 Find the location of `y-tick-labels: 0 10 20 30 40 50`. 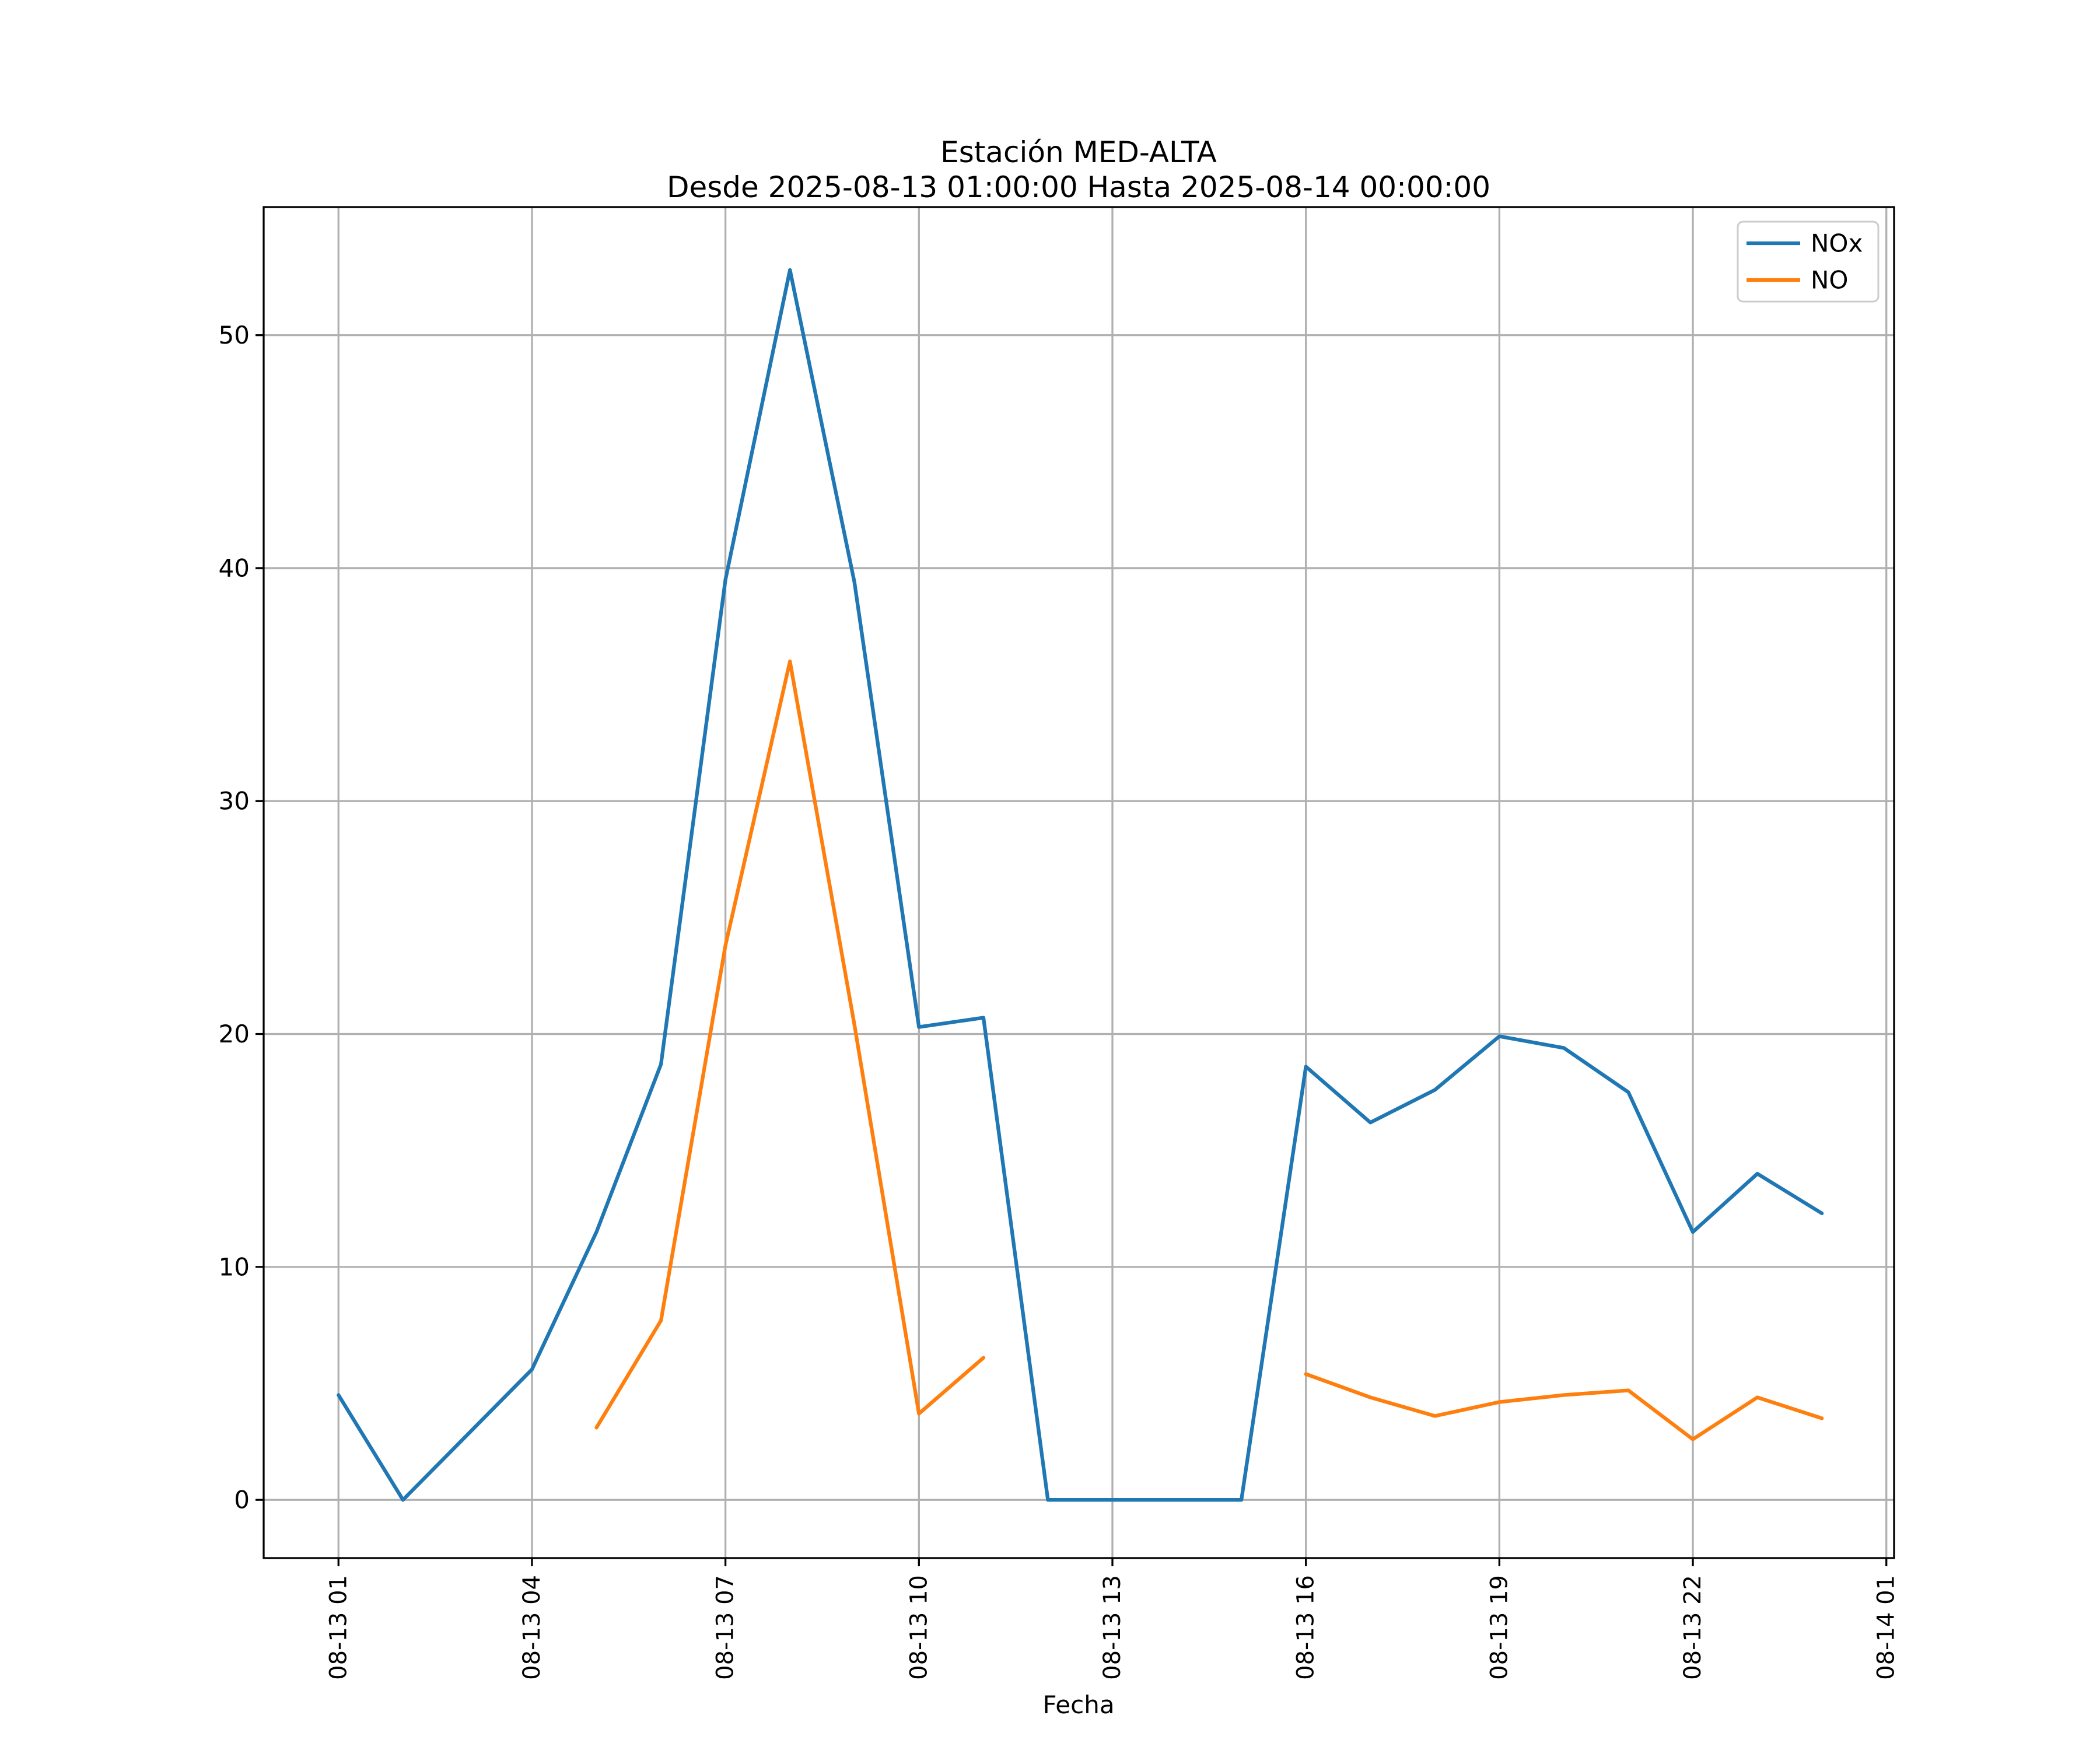

y-tick-labels: 0 10 20 30 40 50 is located at coordinates (235, 917).